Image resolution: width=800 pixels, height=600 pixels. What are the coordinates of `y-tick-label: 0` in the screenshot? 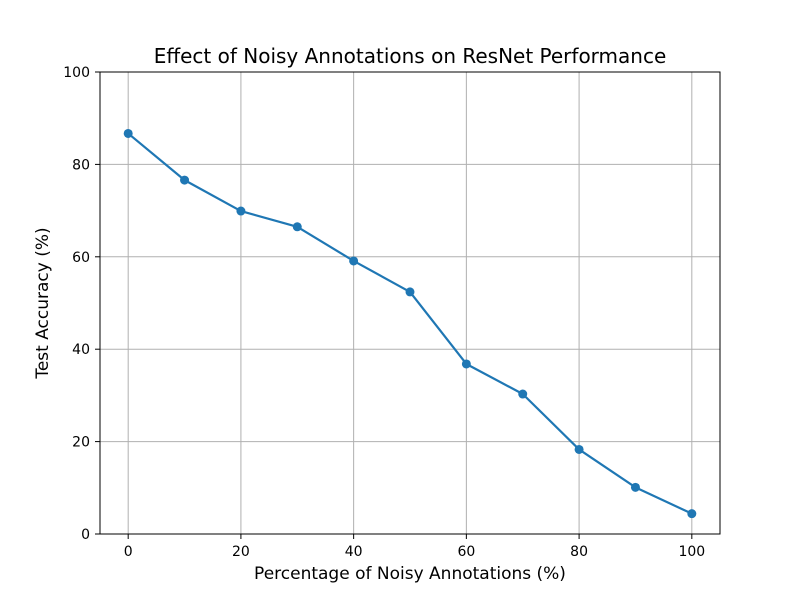 It's located at (85, 535).